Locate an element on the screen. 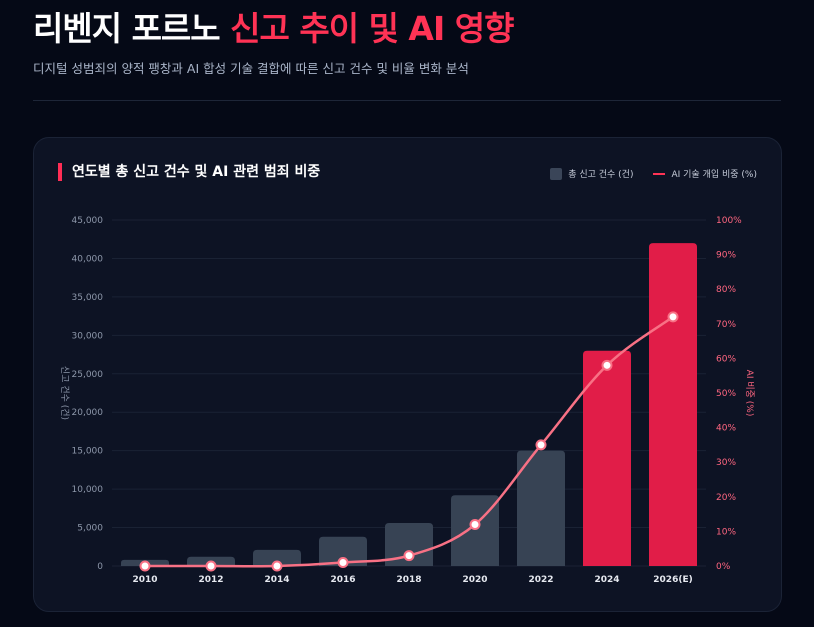 Image resolution: width=814 pixels, height=627 pixels. divider is located at coordinates (407, 100).